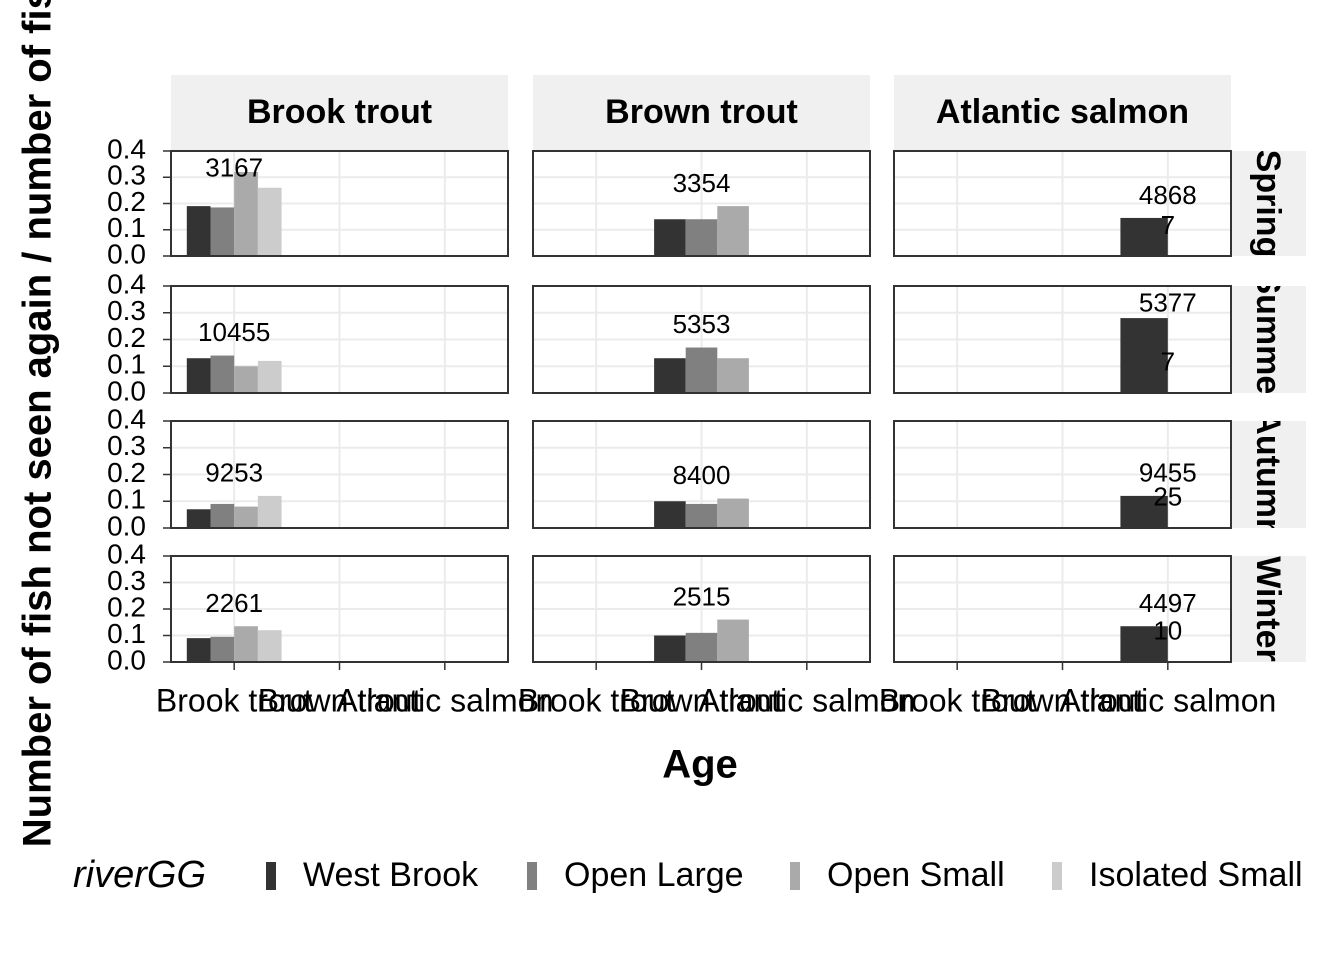 The image size is (1344, 960). I want to click on x-tick-label: Atlantic salmon, so click(1167, 700).